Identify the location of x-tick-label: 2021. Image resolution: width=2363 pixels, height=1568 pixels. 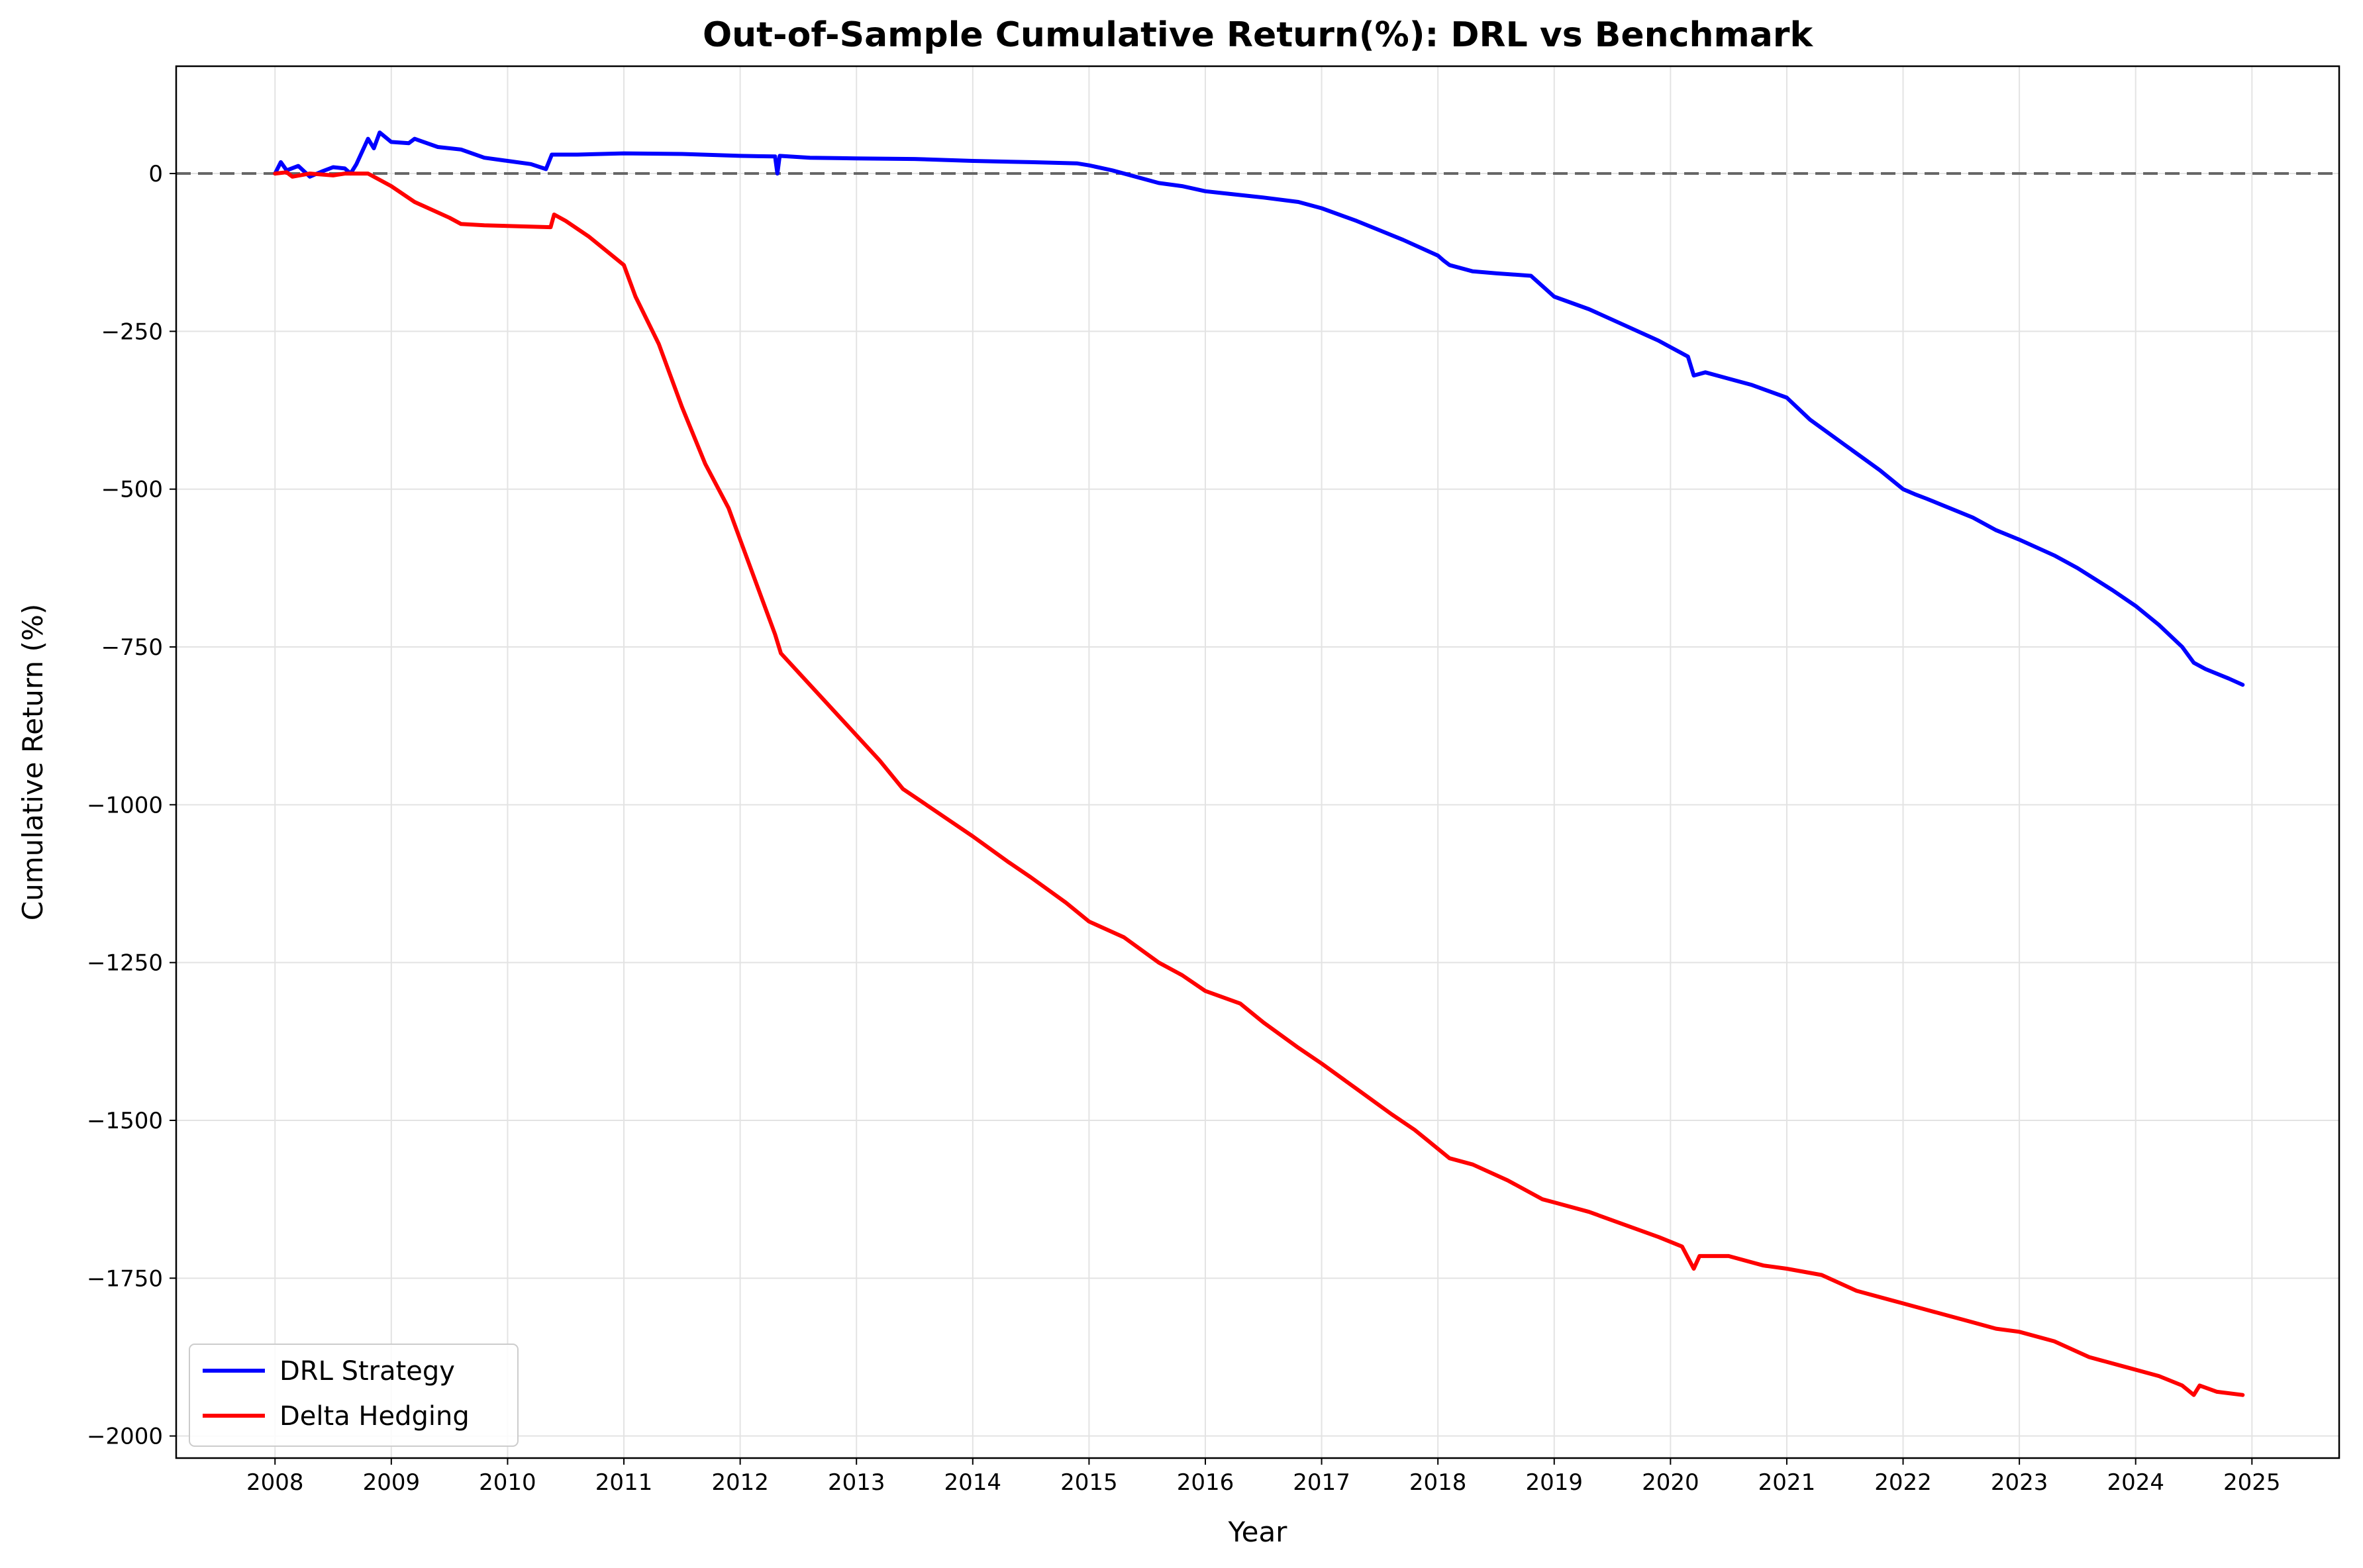
(1787, 1482).